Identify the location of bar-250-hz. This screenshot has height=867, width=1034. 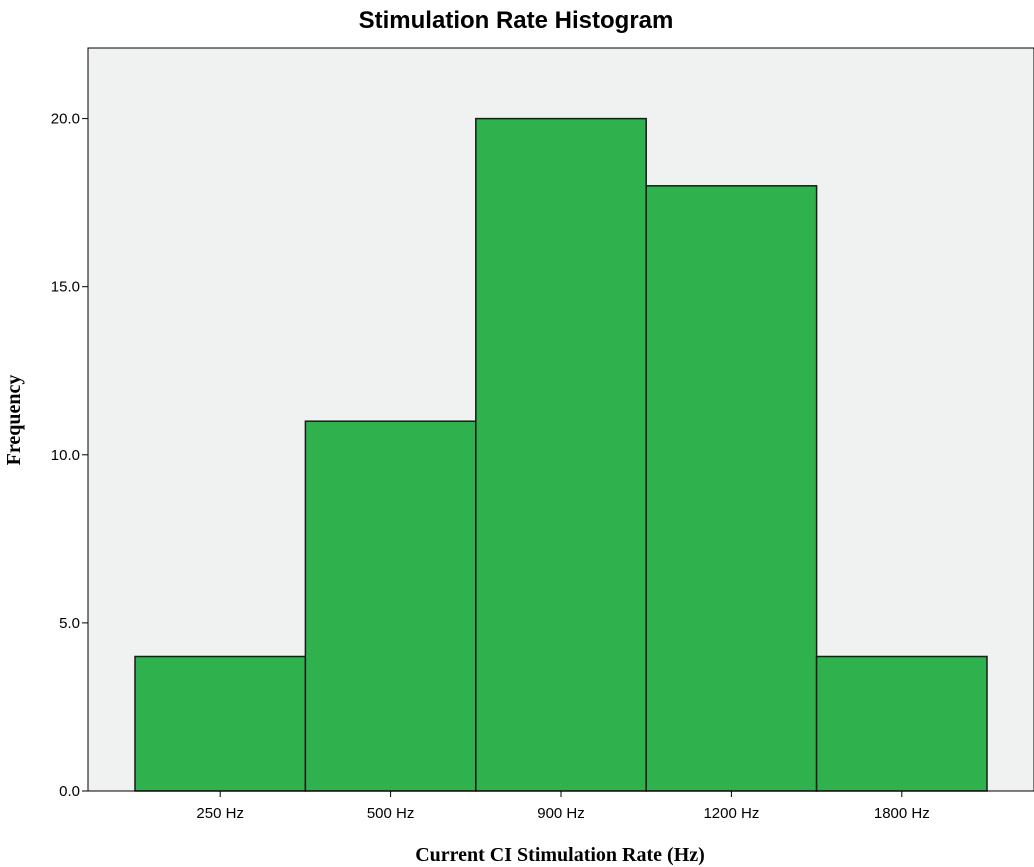
(220, 723).